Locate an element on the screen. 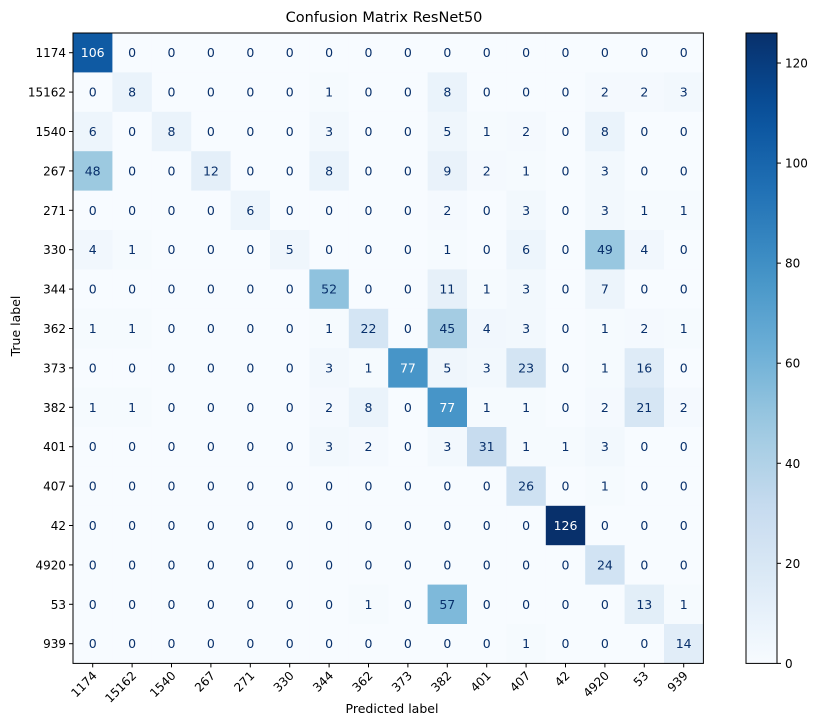  cell-value-label: 2 is located at coordinates (644, 92).